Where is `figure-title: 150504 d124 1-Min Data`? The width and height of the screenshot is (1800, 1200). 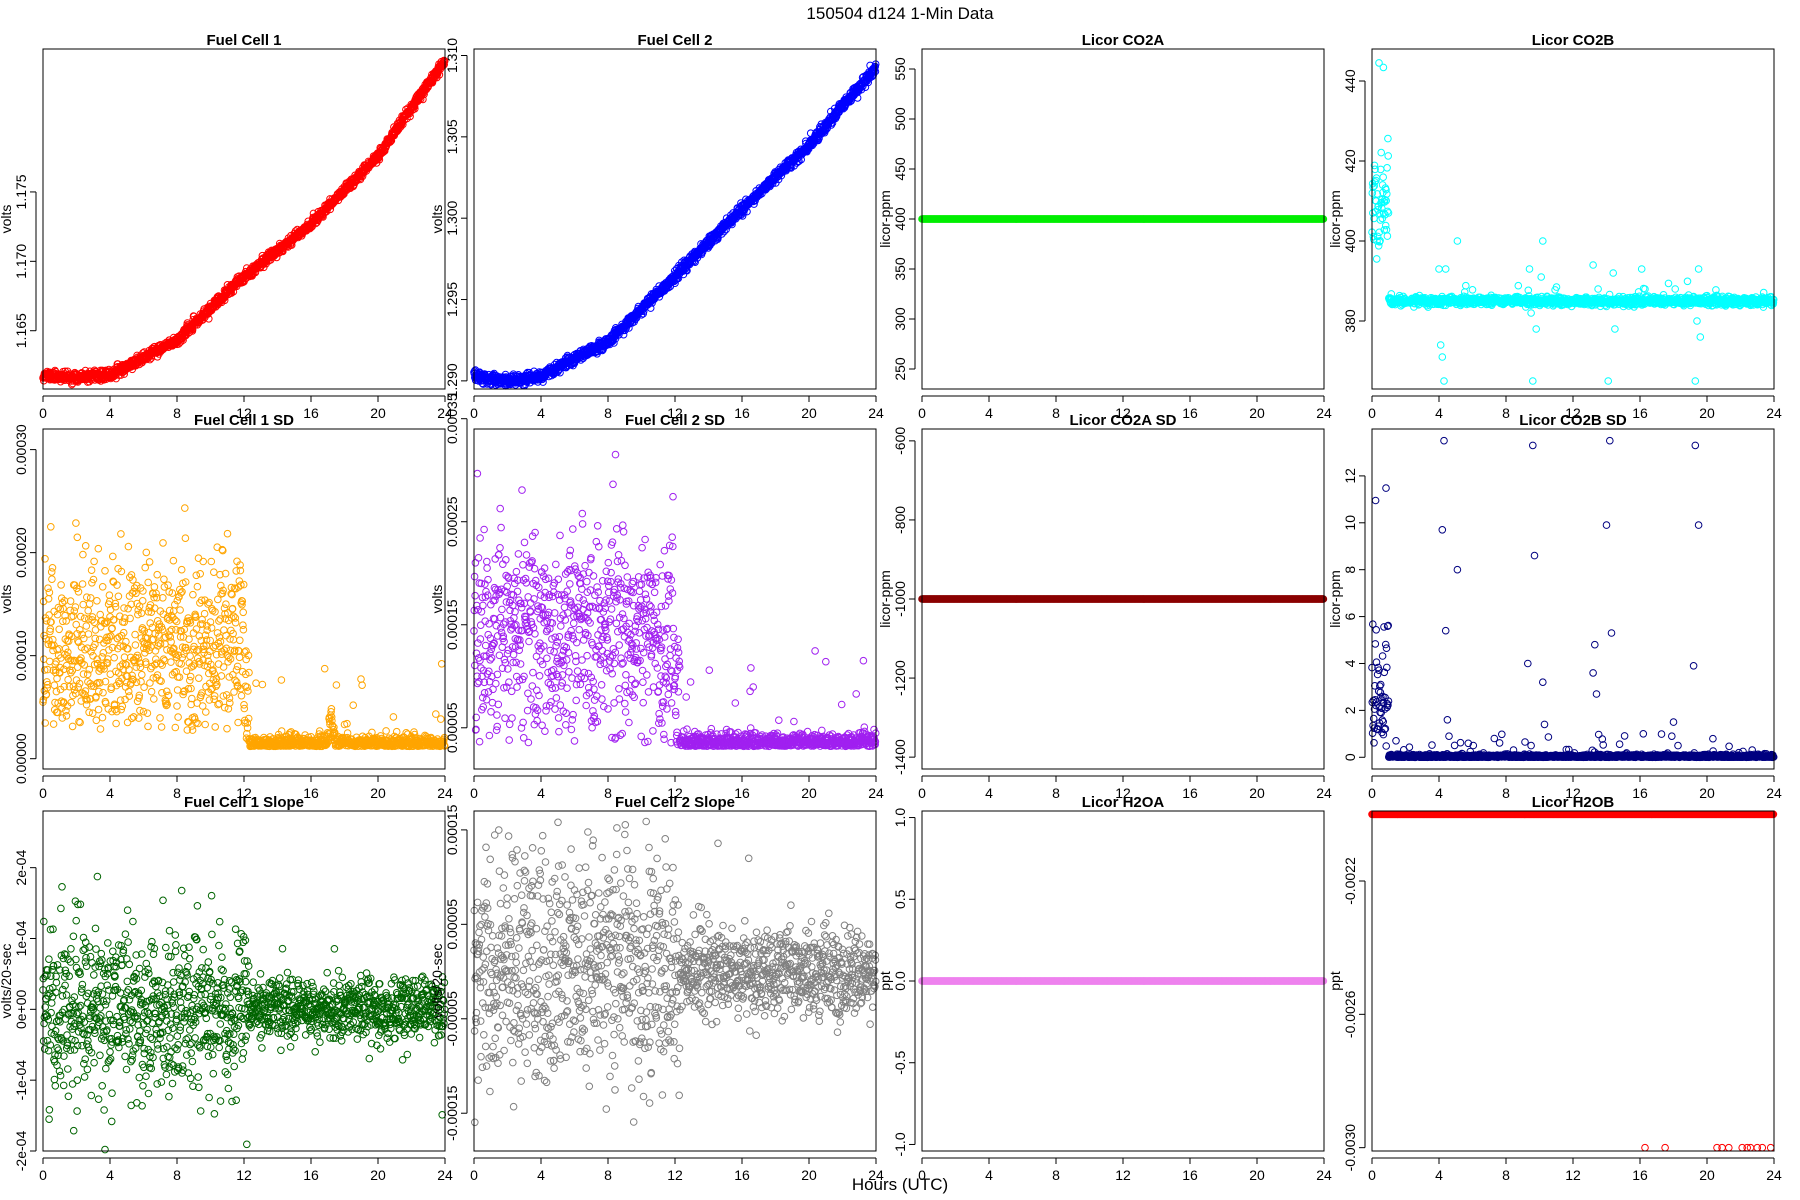
figure-title: 150504 d124 1-Min Data is located at coordinates (900, 13).